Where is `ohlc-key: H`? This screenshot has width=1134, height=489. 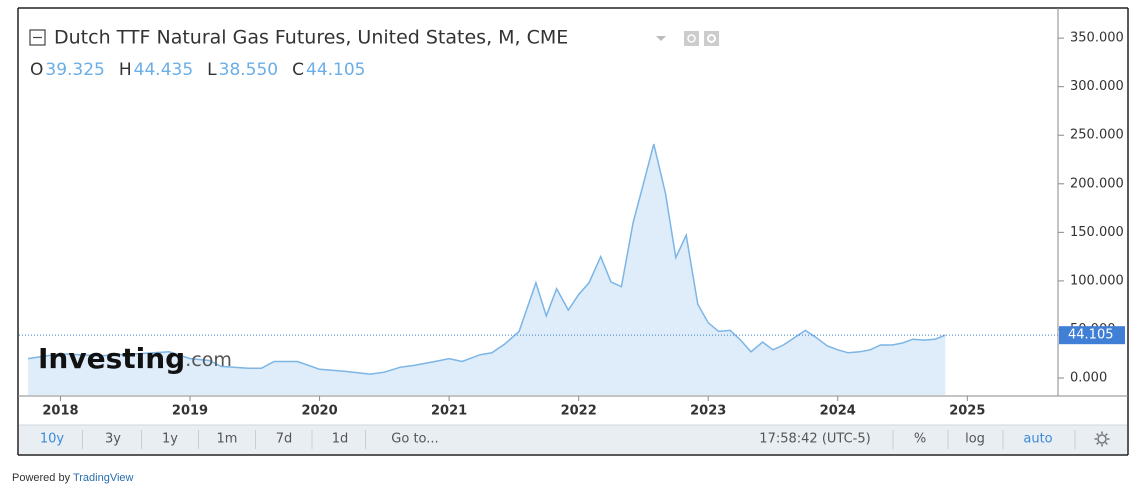
ohlc-key: H is located at coordinates (125, 70).